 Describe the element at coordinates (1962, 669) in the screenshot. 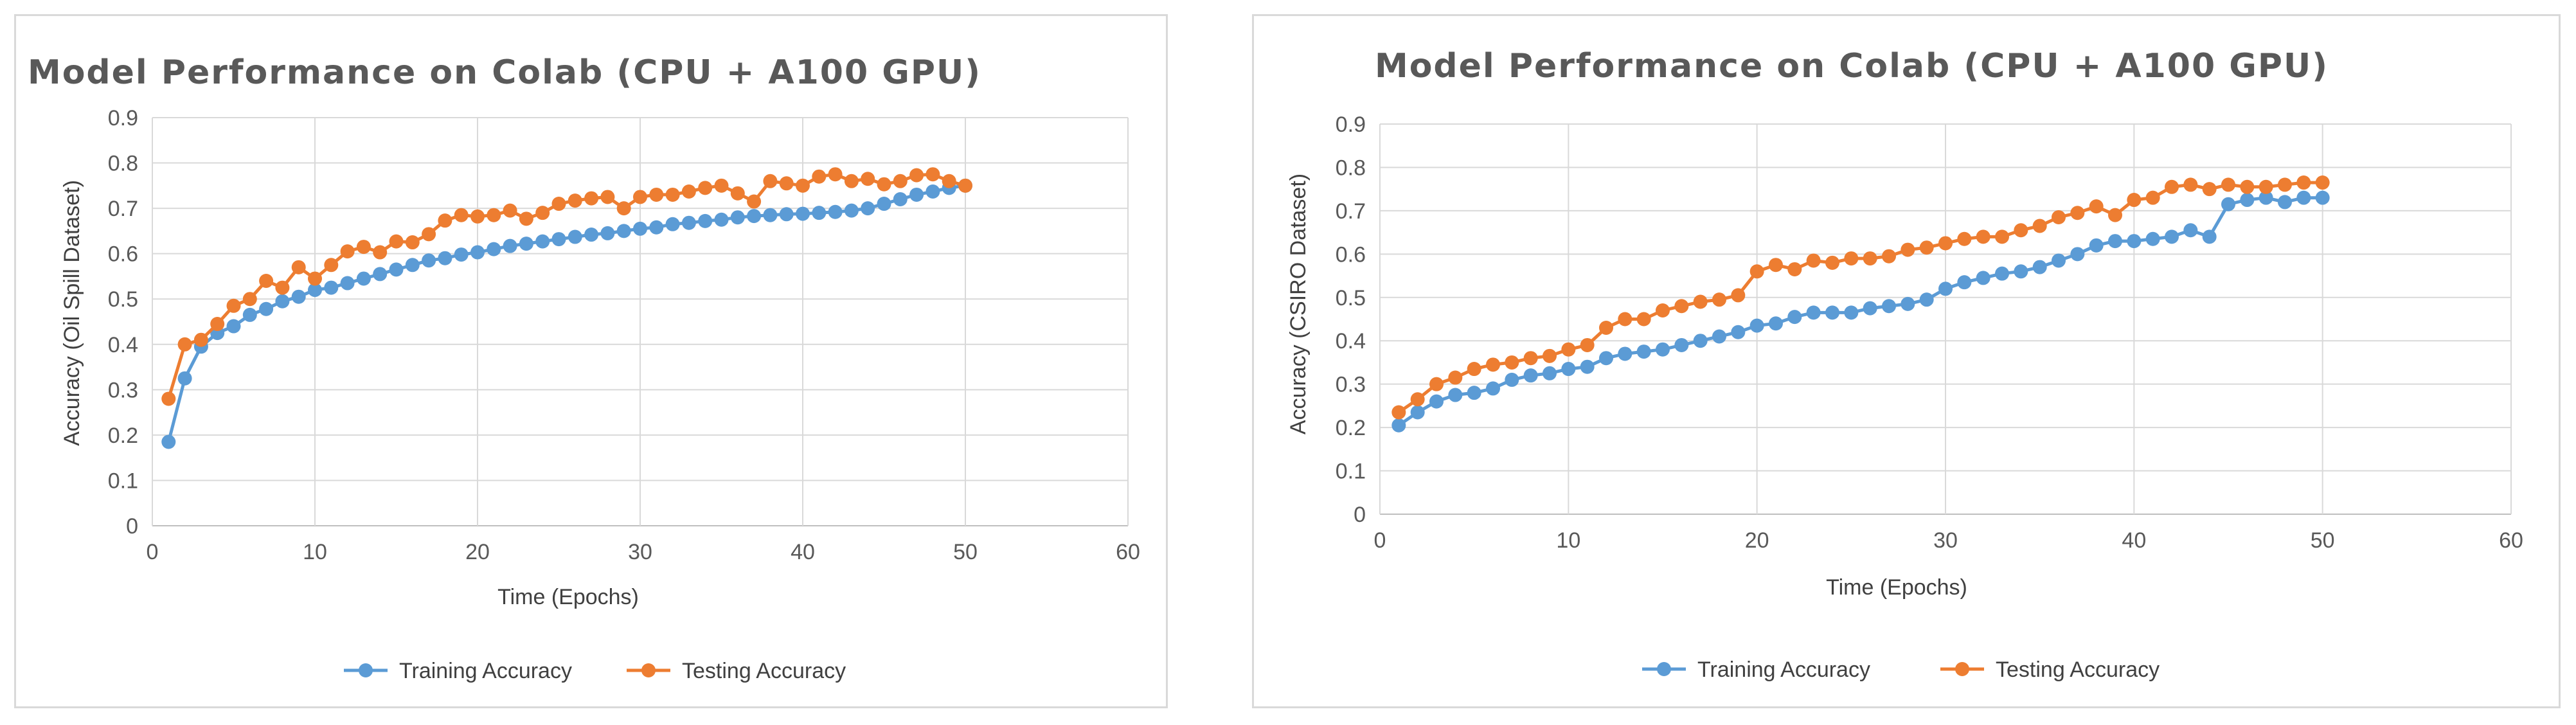

I see `legend-dot-testing` at that location.